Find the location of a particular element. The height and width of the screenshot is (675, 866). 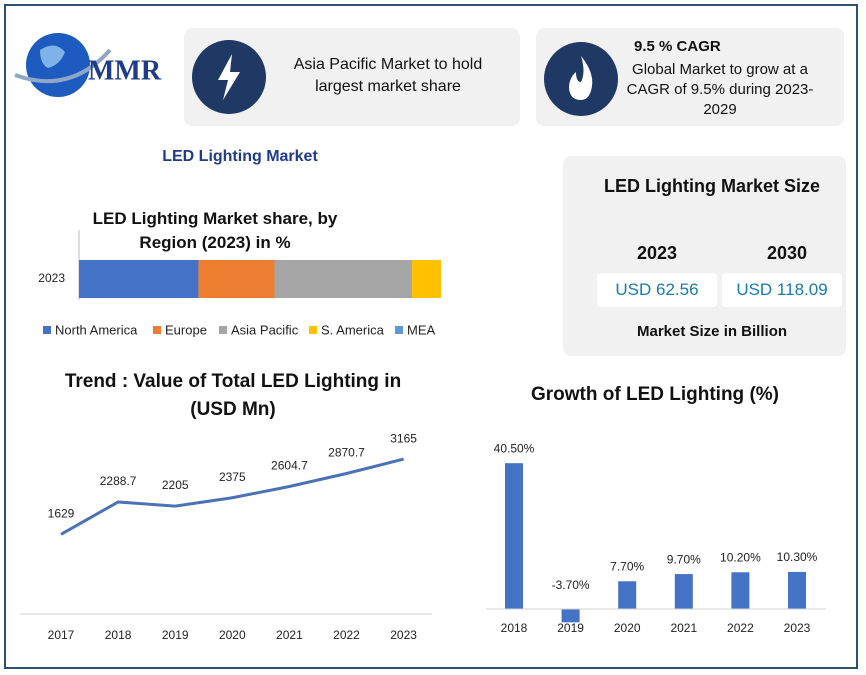

data-label: 2375 is located at coordinates (232, 477).